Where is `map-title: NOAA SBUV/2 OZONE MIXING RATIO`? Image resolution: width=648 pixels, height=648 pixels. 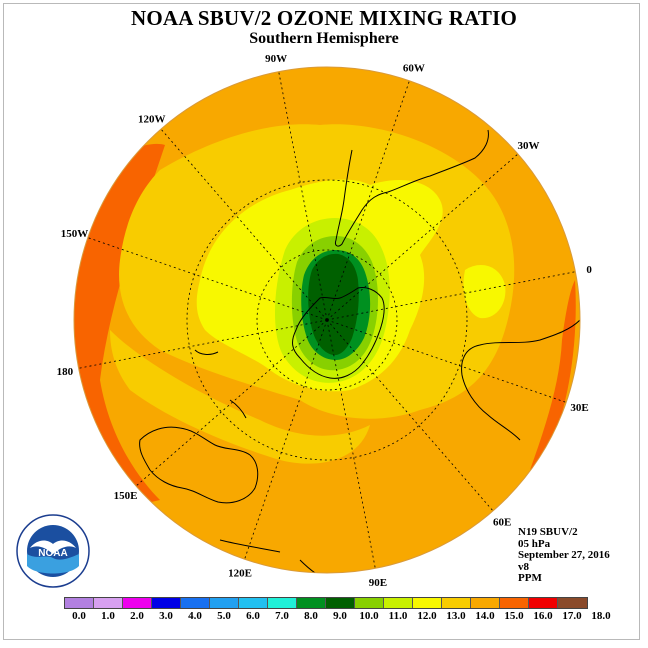
map-title: NOAA SBUV/2 OZONE MIXING RATIO is located at coordinates (324, 18).